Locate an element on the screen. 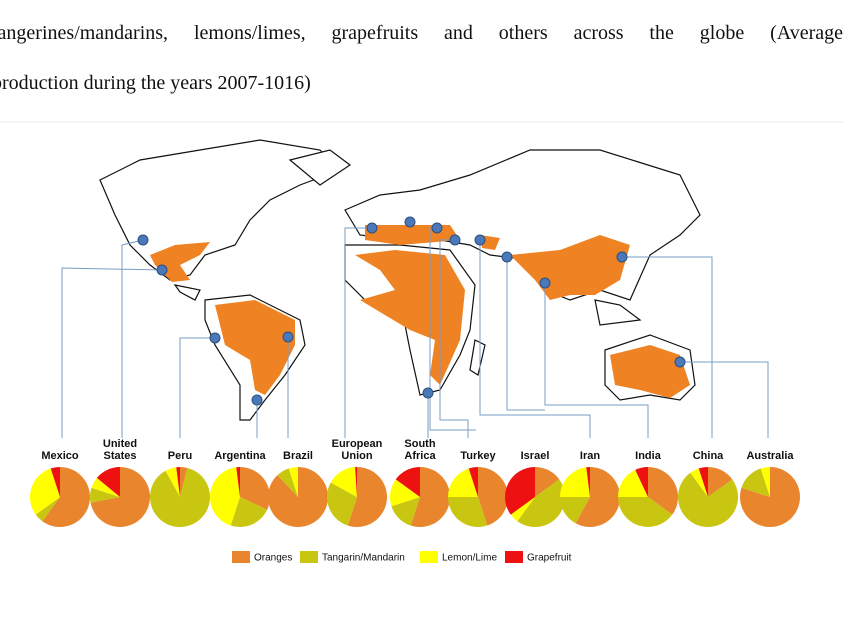 This screenshot has height=637, width=843. pie-label: Argentina is located at coordinates (240, 456).